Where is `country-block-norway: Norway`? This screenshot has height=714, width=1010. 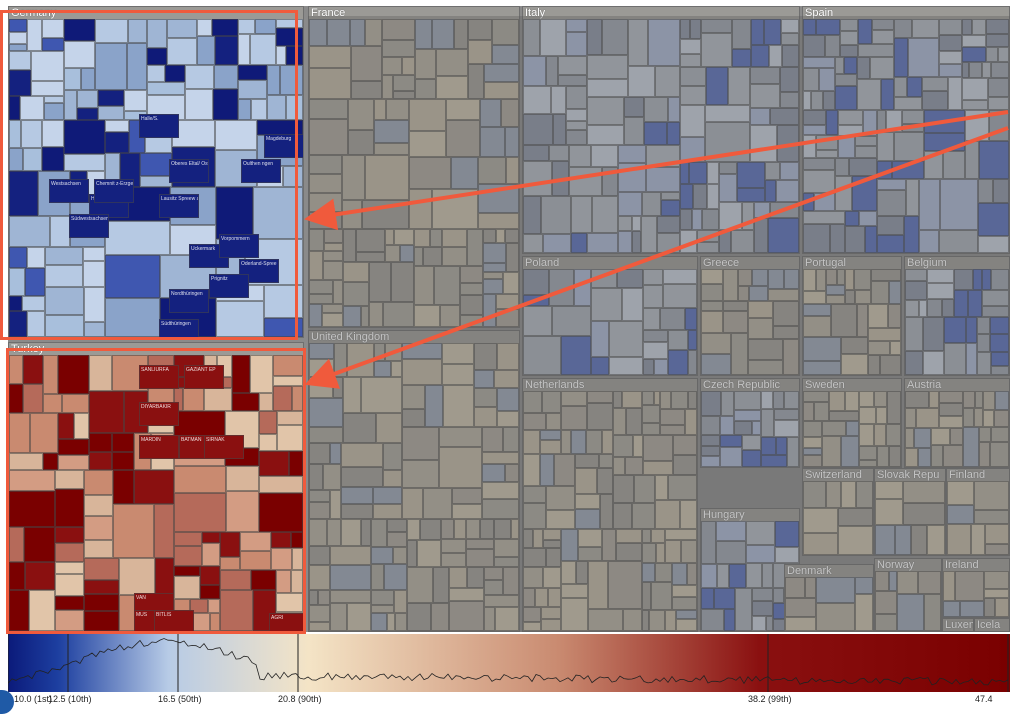
country-block-norway: Norway is located at coordinates (908, 595).